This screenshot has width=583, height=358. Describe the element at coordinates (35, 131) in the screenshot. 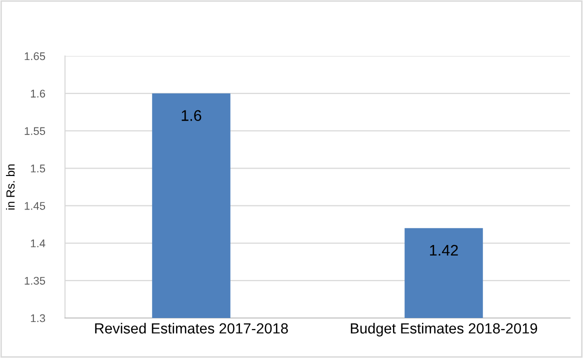

I see `y-tick-label: 1.55` at that location.